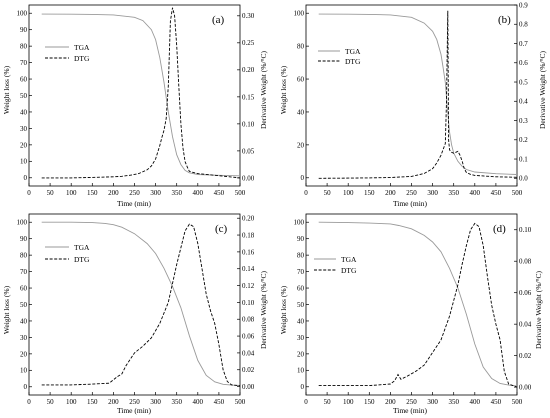  I want to click on y-tick-label: 30, so click(301, 338).